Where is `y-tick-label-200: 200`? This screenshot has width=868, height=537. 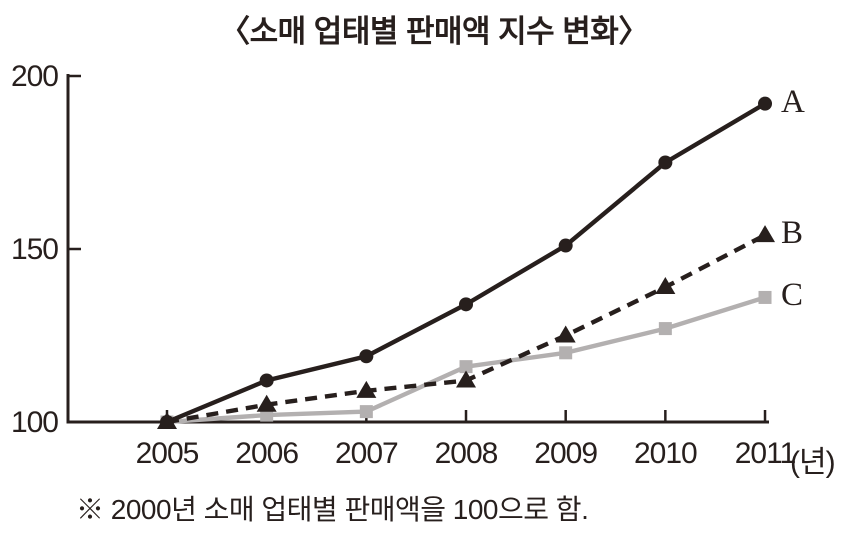
y-tick-label-200: 200 is located at coordinates (34, 76).